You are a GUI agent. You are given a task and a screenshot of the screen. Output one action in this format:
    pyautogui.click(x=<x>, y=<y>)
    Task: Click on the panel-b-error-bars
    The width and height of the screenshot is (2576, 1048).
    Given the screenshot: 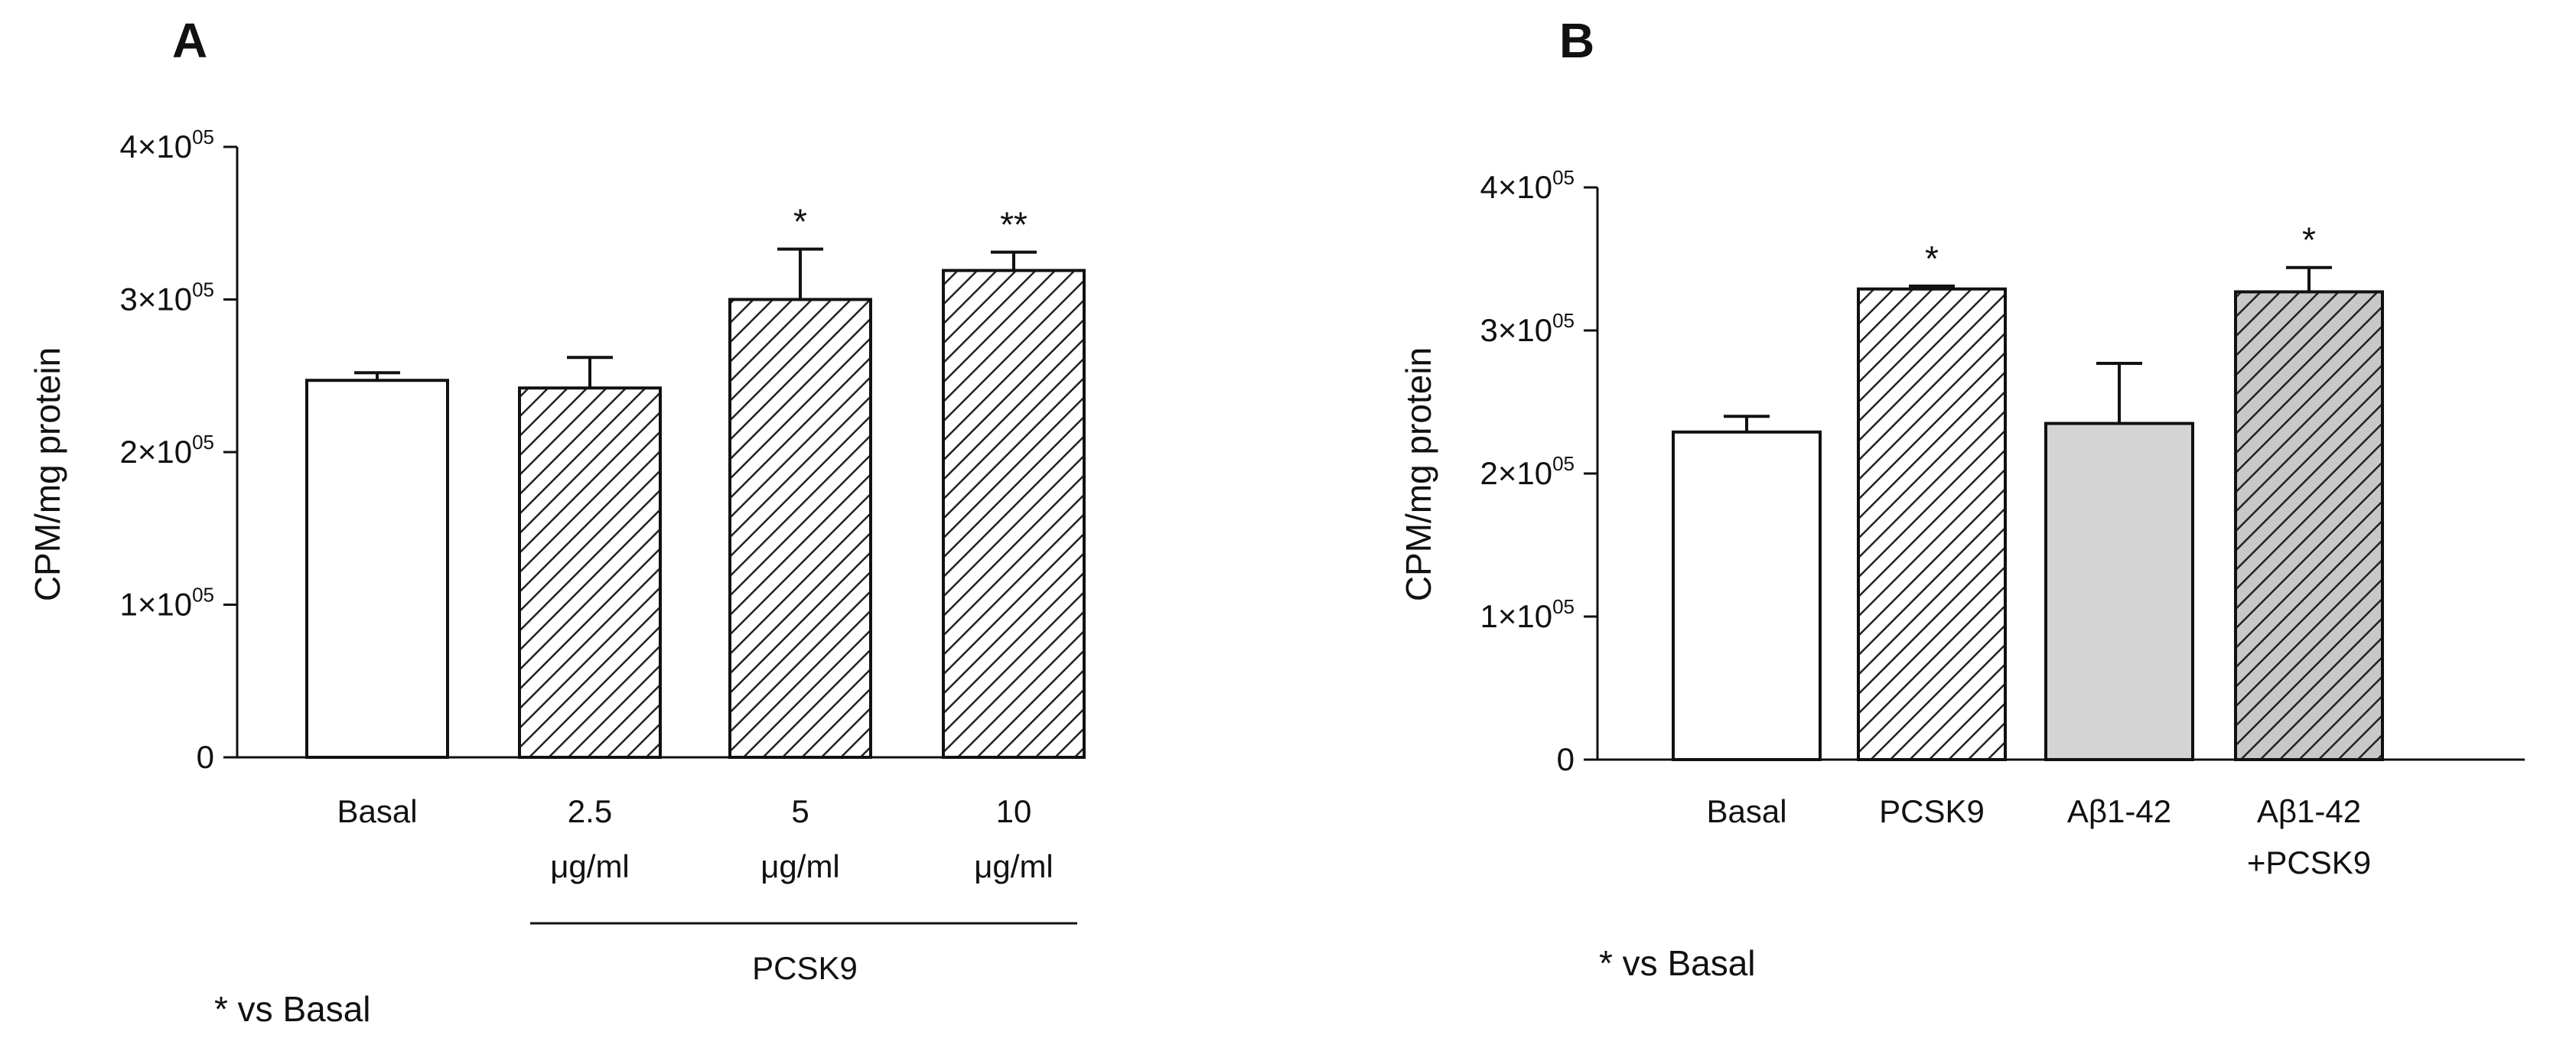 What is the action you would take?
    pyautogui.click(x=2028, y=348)
    